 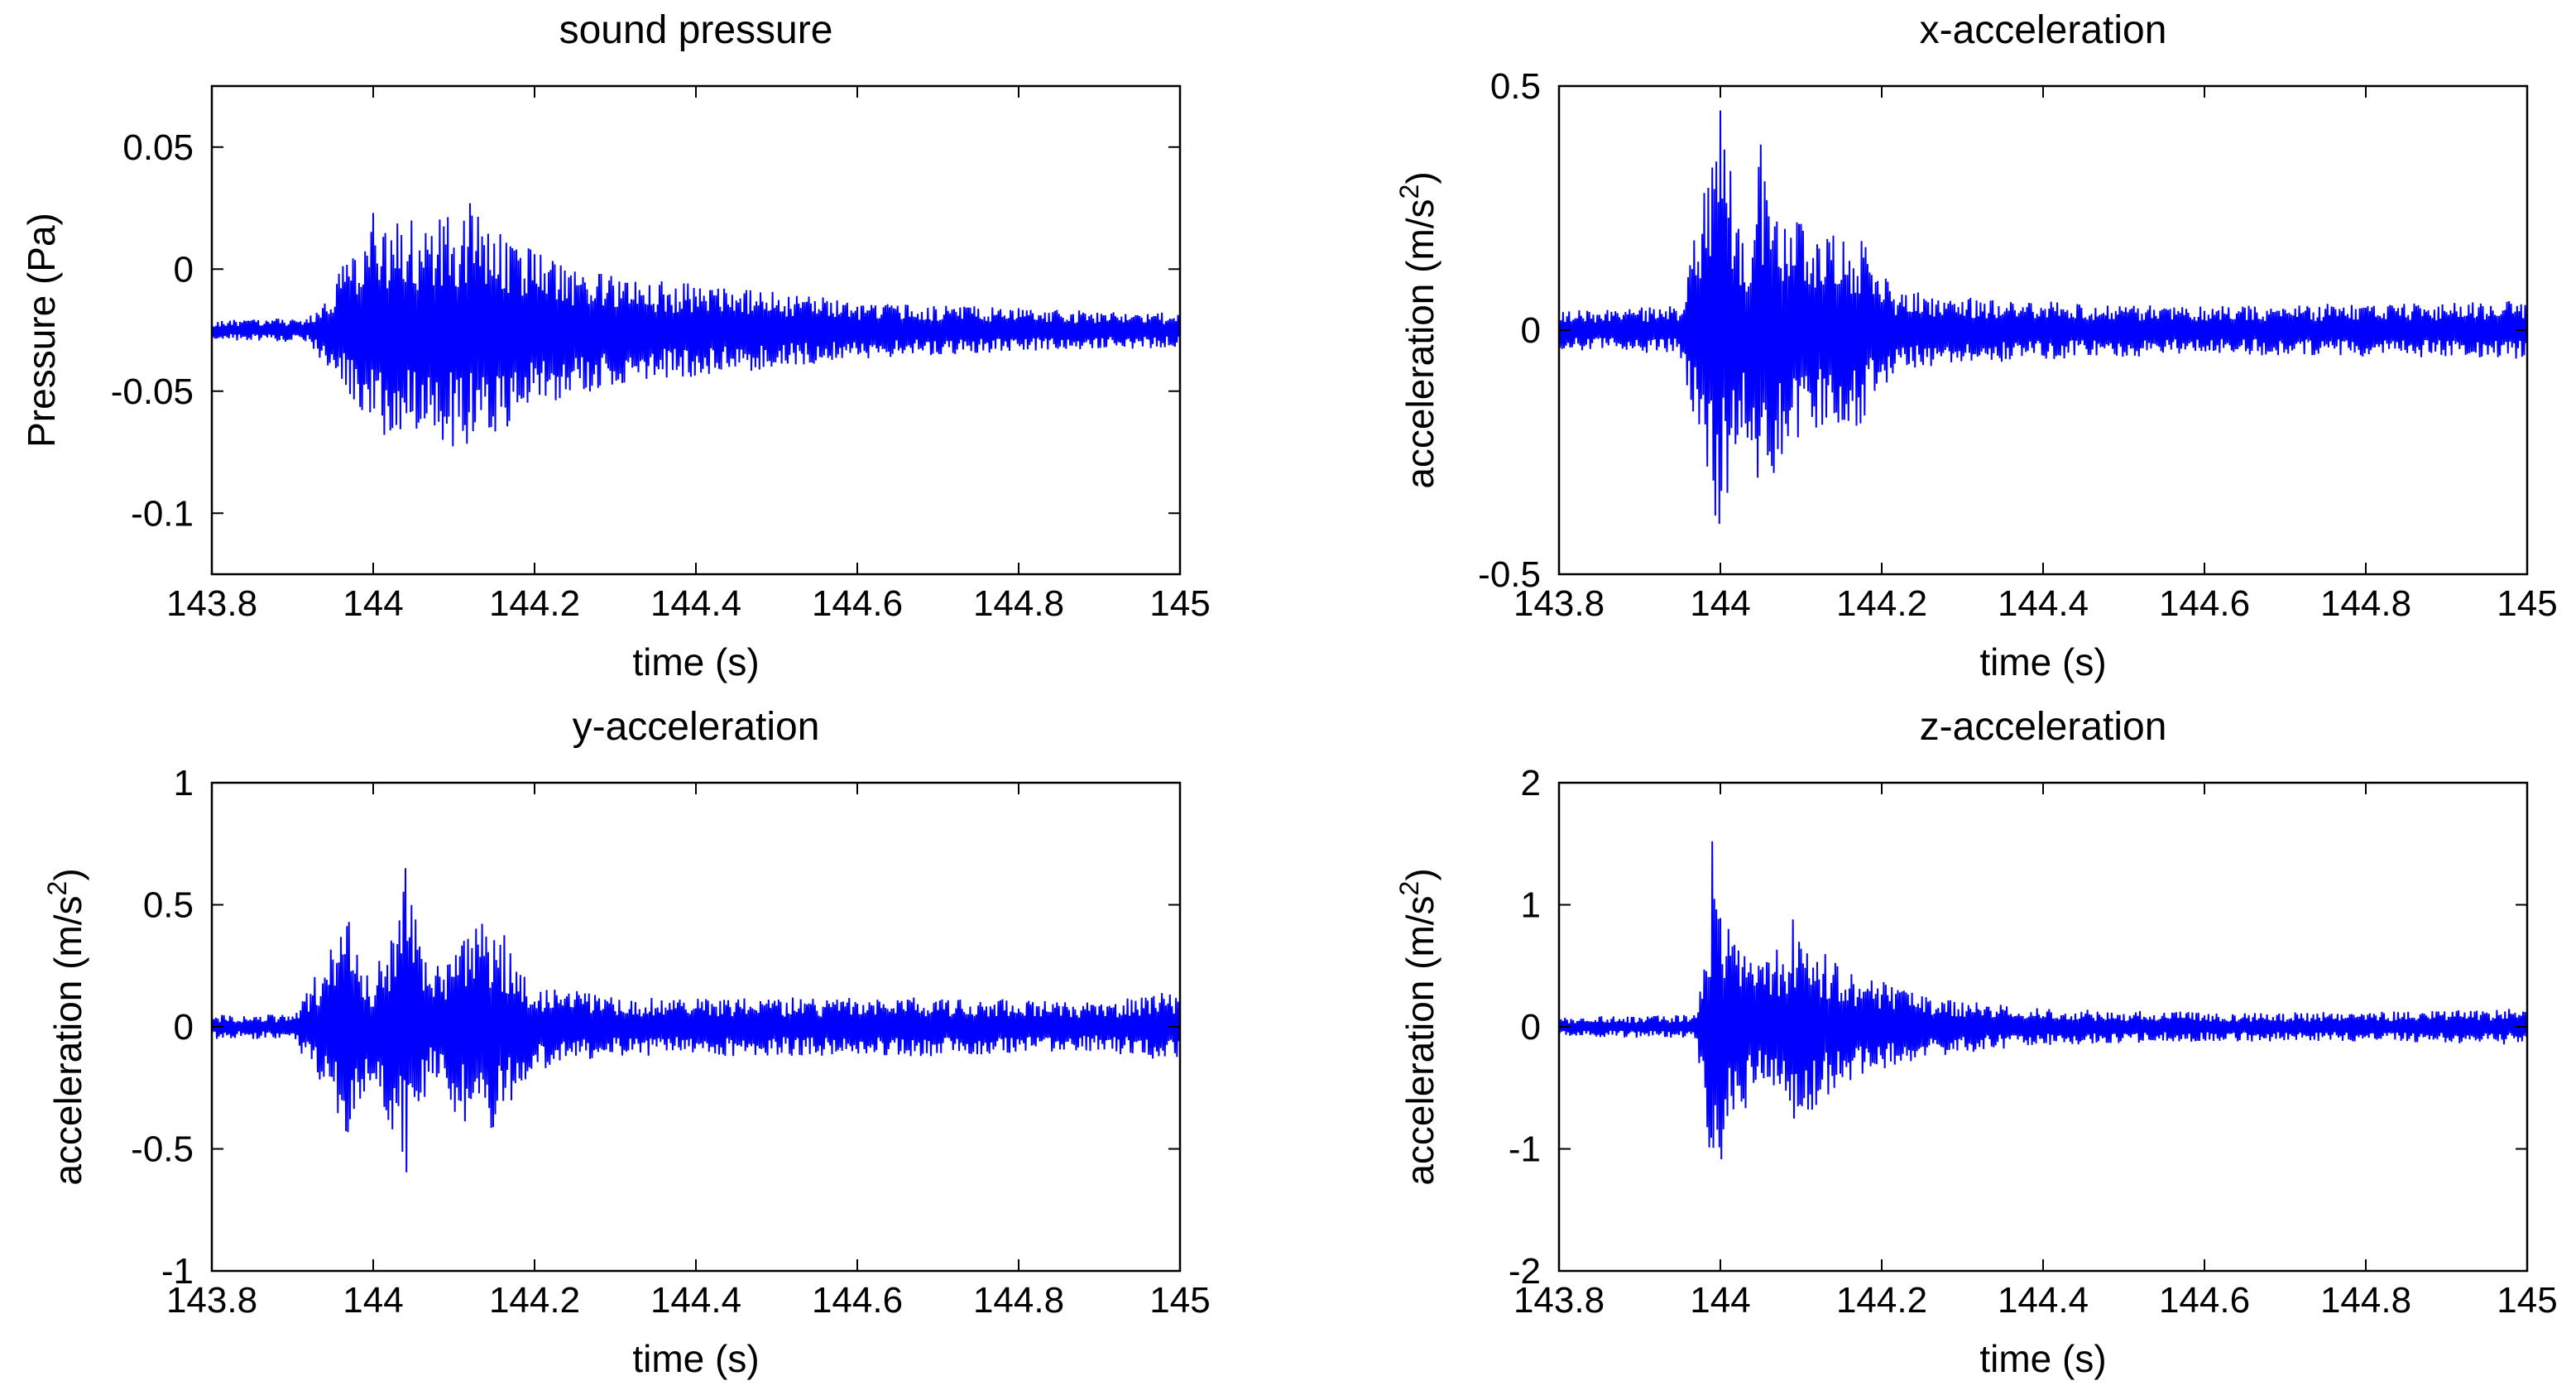 What do you see at coordinates (162, 513) in the screenshot?
I see `y-tick-label: -0.1` at bounding box center [162, 513].